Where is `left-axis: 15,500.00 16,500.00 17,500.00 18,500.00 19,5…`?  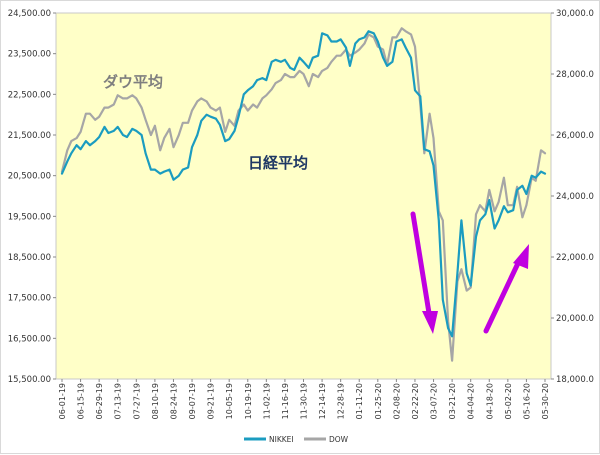
left-axis: 15,500.00 16,500.00 17,500.00 18,500.00 19,5… is located at coordinates (32, 197).